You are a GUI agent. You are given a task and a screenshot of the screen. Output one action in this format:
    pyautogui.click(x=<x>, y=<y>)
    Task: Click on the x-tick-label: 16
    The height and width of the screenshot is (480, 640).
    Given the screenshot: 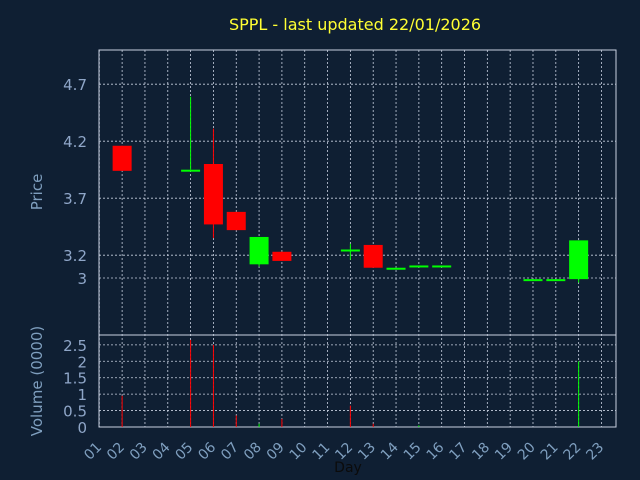 What is the action you would take?
    pyautogui.click(x=436, y=451)
    